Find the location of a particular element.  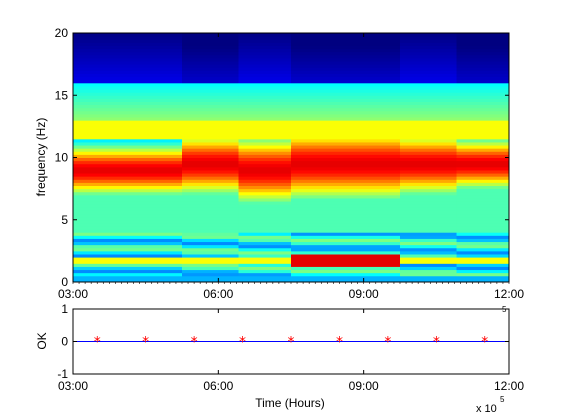

ok-series-group: * * * * * * * * * is located at coordinates (291, 343).